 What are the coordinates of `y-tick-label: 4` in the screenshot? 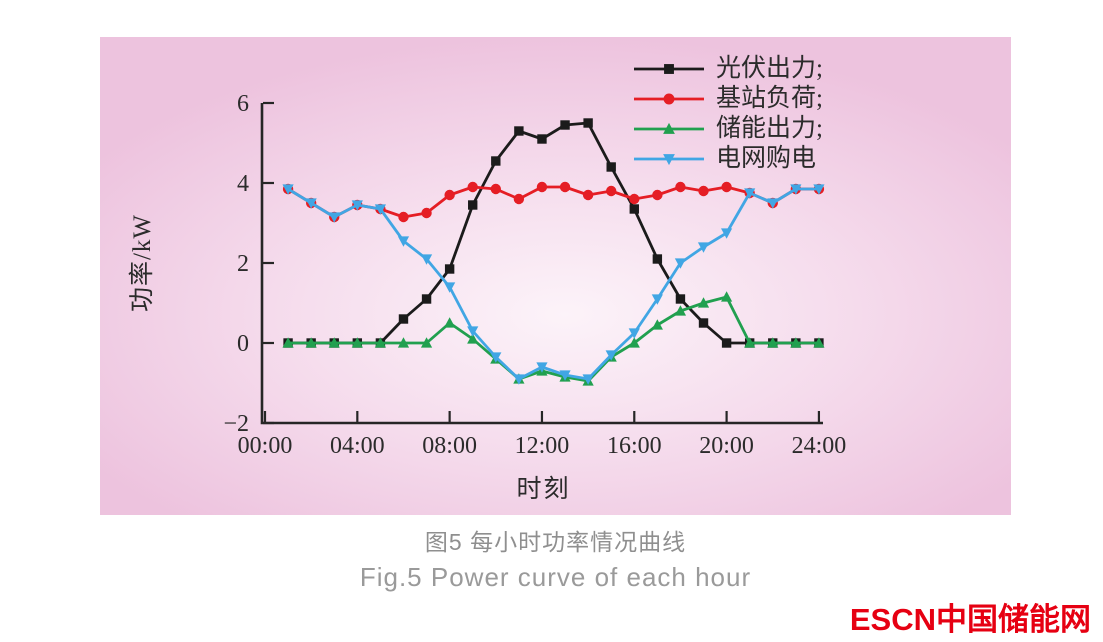 It's located at (243, 184).